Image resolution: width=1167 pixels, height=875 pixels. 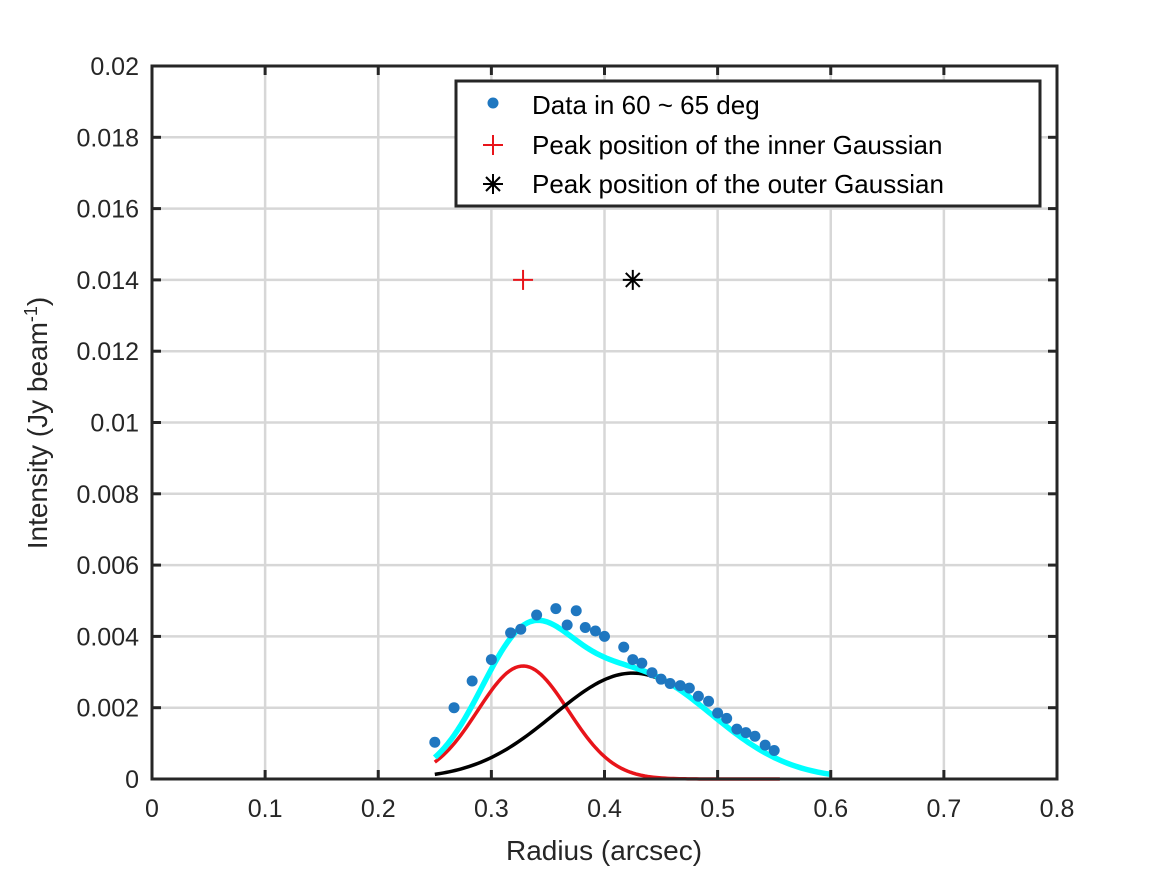 I want to click on x-tick-labels: 0 0.1 0.2 0.3 0.4 0.5 0.6 0.7 0.8, so click(x=609, y=809).